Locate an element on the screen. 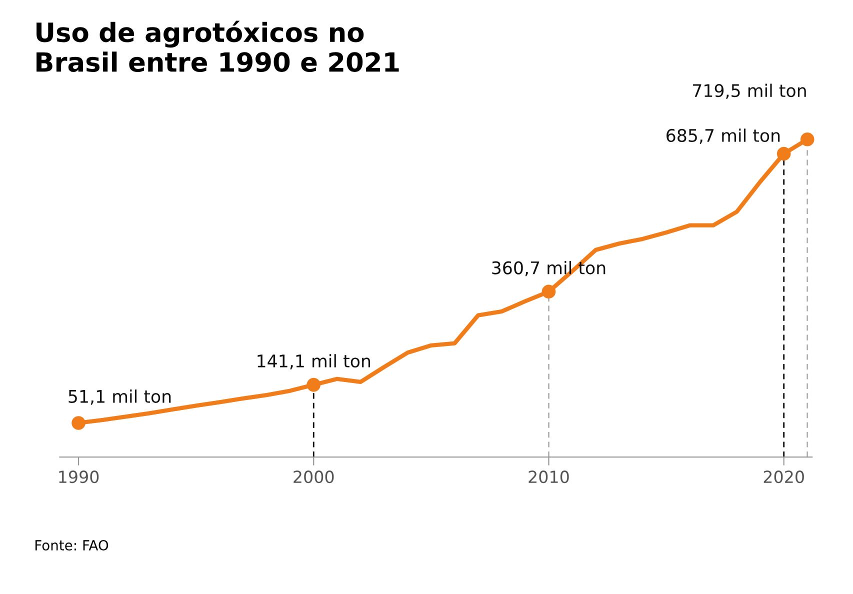 The height and width of the screenshot is (594, 853). x-tick-label: 2000 is located at coordinates (314, 477).